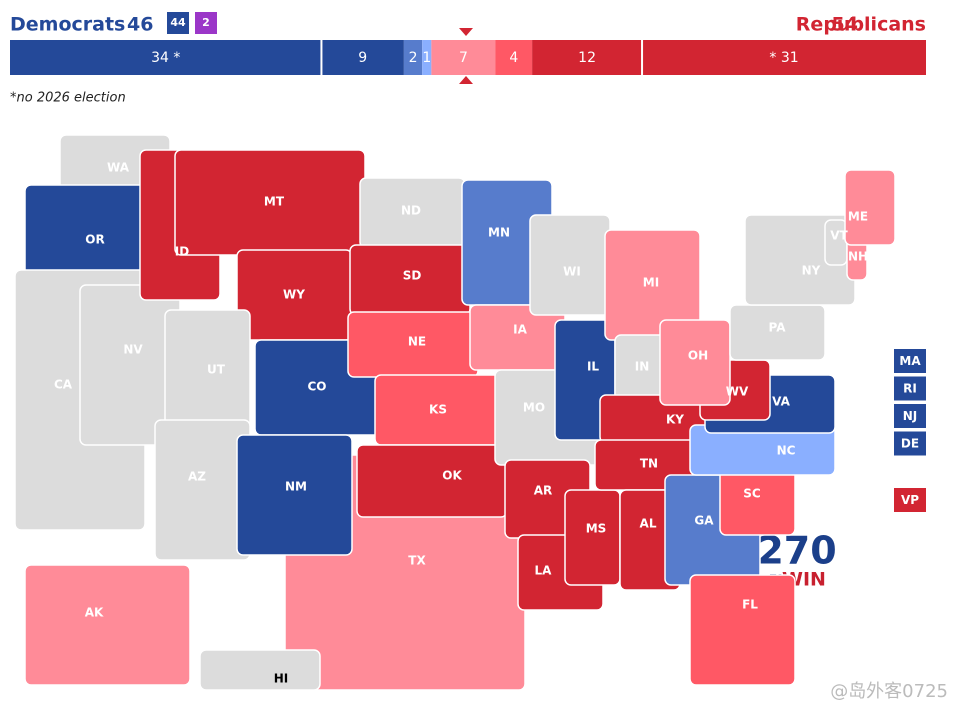 The image size is (957, 718). I want to click on bar-label: 9, so click(362, 58).